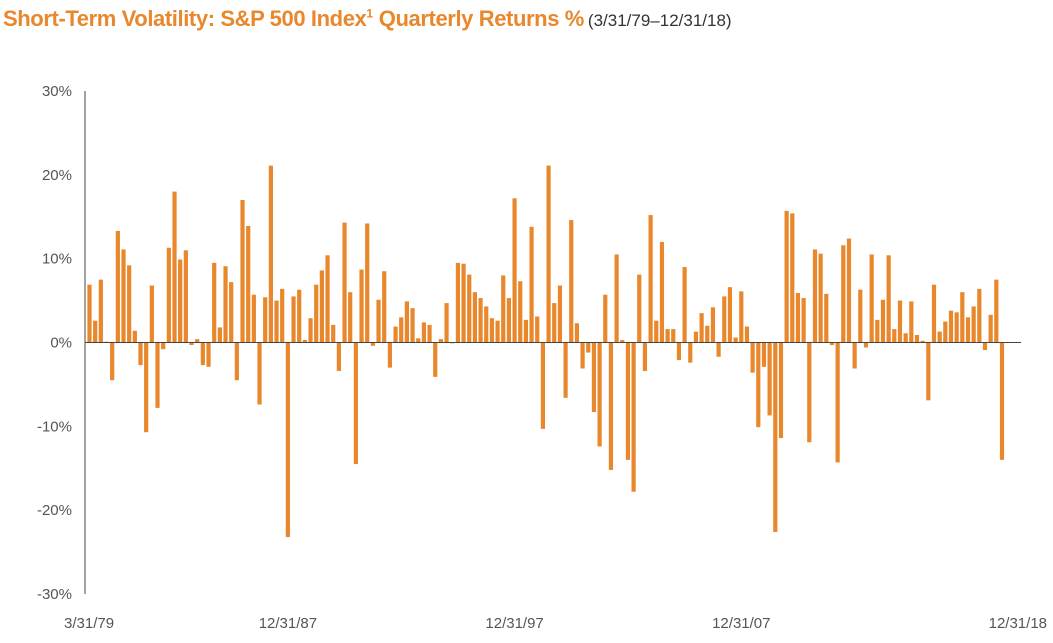 The image size is (1053, 643). I want to click on y-axis-ticks: 30% 20% 10% 0% -10% -20% -30%, so click(54, 343).